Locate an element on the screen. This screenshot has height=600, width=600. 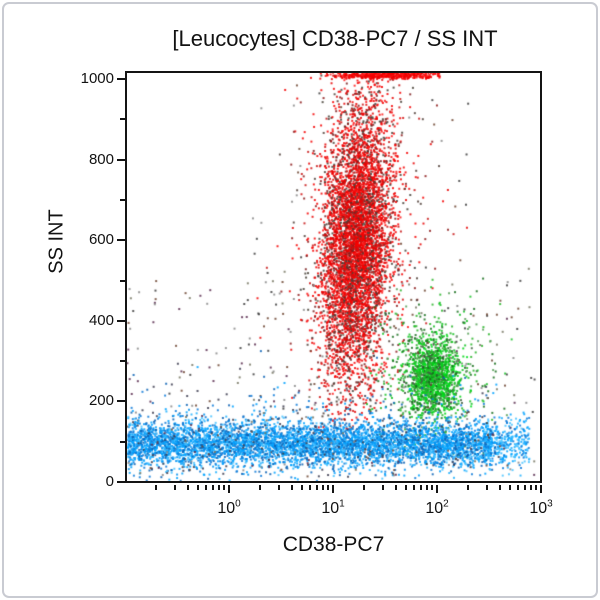
y-tick-label: 0 is located at coordinates (109, 481).